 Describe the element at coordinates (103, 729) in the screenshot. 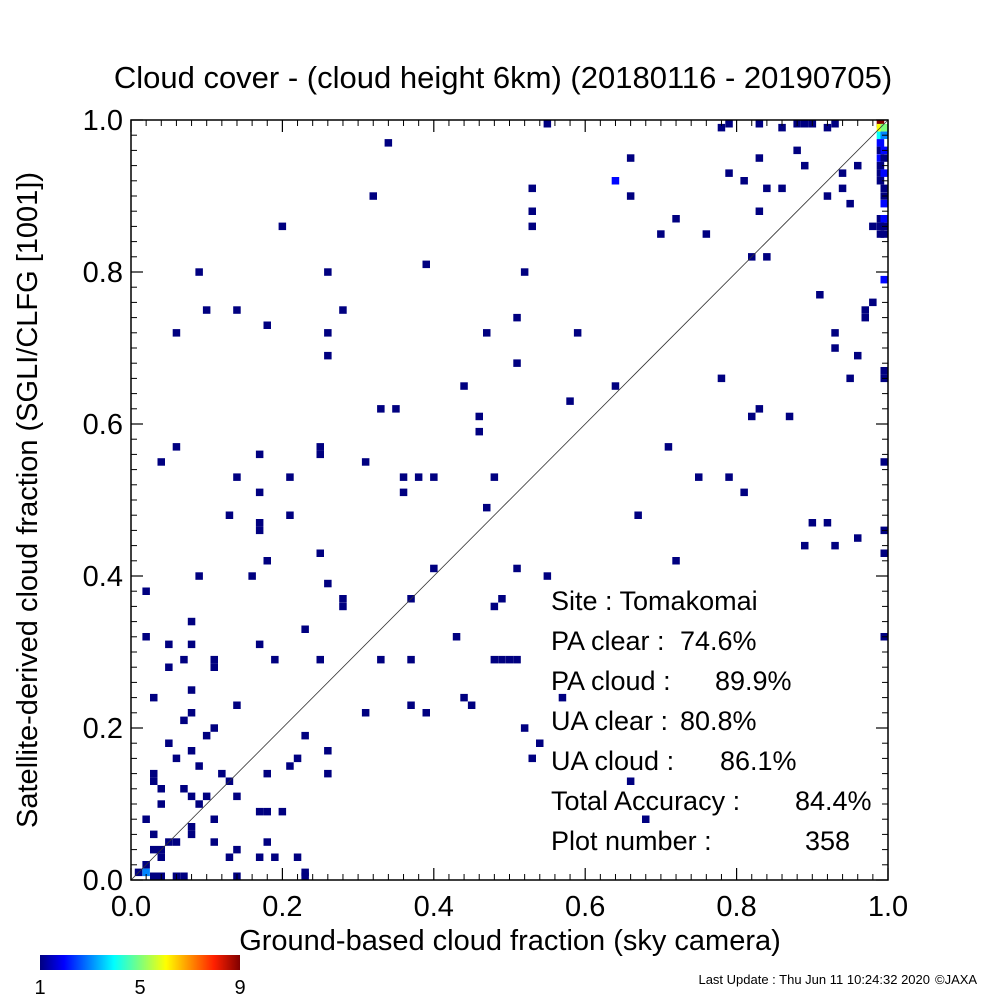

I see `y-tick-label: 0.2` at that location.